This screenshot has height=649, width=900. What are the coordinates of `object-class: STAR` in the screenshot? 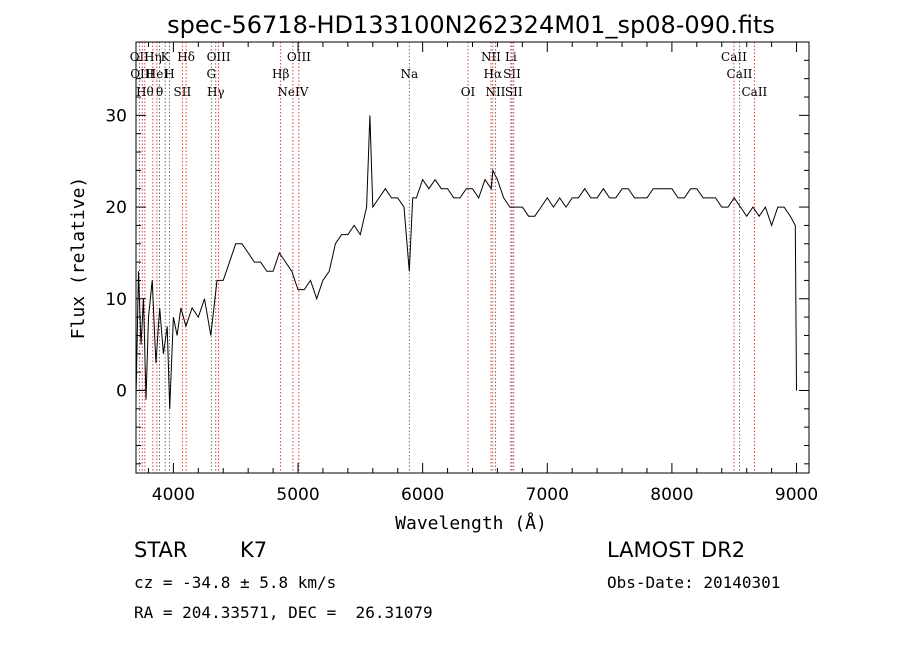 It's located at (161, 550).